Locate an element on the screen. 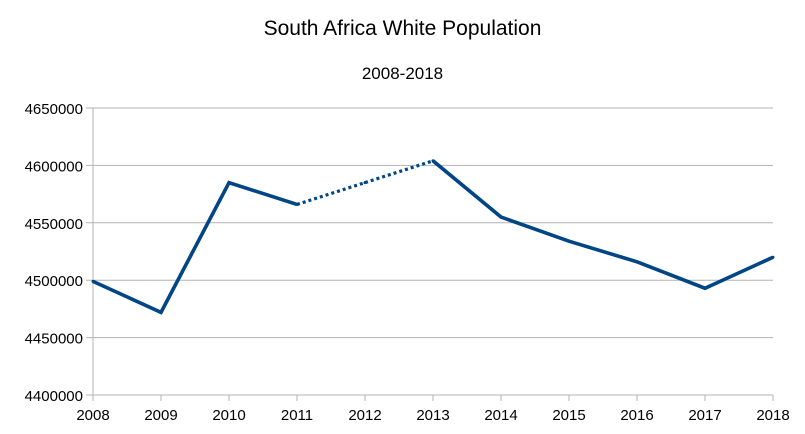 This screenshot has height=434, width=805. y-tick-label: 4550000 is located at coordinates (54, 224).